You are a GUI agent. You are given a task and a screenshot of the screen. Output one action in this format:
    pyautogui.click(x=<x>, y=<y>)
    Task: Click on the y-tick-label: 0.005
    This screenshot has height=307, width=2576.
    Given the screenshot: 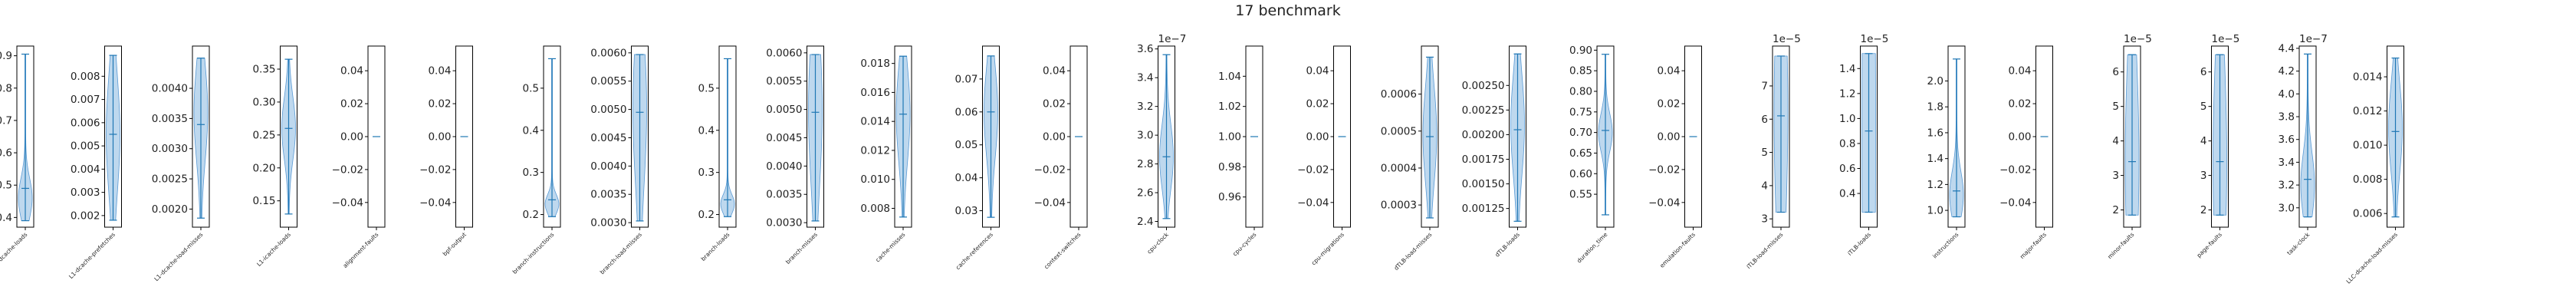 What is the action you would take?
    pyautogui.click(x=85, y=146)
    